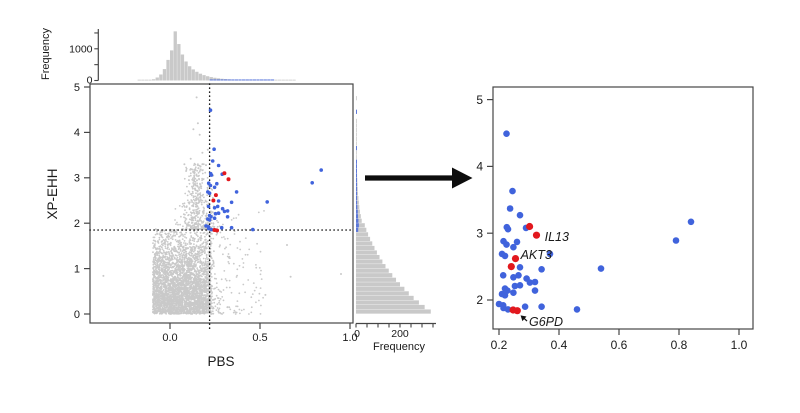  Describe the element at coordinates (77, 315) in the screenshot. I see `left-y-tick-label: 0` at that location.